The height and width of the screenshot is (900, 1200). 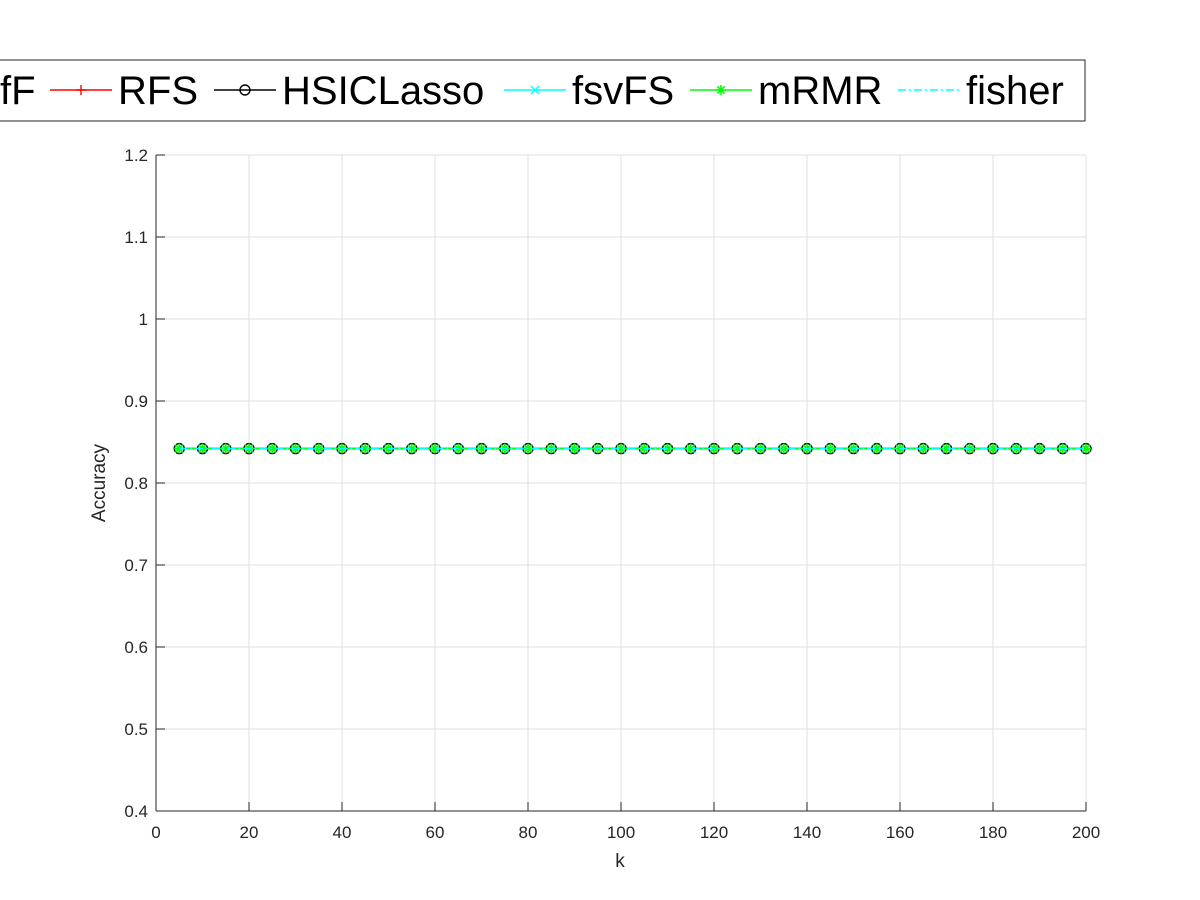 What do you see at coordinates (528, 832) in the screenshot?
I see `x-tick-label: 80` at bounding box center [528, 832].